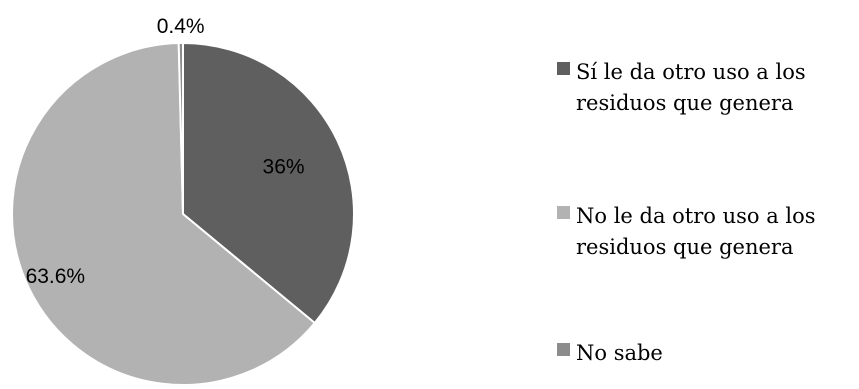 The height and width of the screenshot is (389, 859). What do you see at coordinates (56, 276) in the screenshot?
I see `data-label-2: 63.6%` at bounding box center [56, 276].